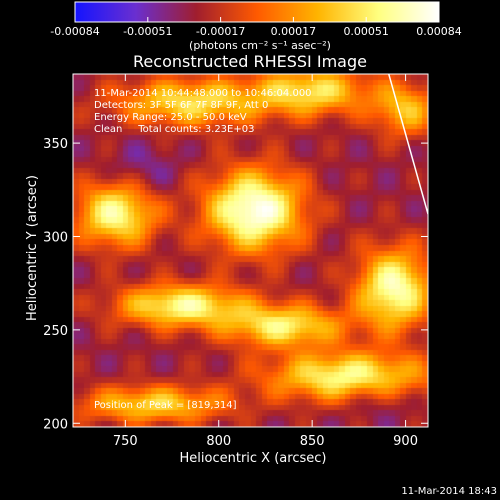 This screenshot has height=500, width=500. What do you see at coordinates (203, 93) in the screenshot?
I see `info-time-range: 11-Mar-2014 10:44:48.000 to 10:46:04.000` at bounding box center [203, 93].